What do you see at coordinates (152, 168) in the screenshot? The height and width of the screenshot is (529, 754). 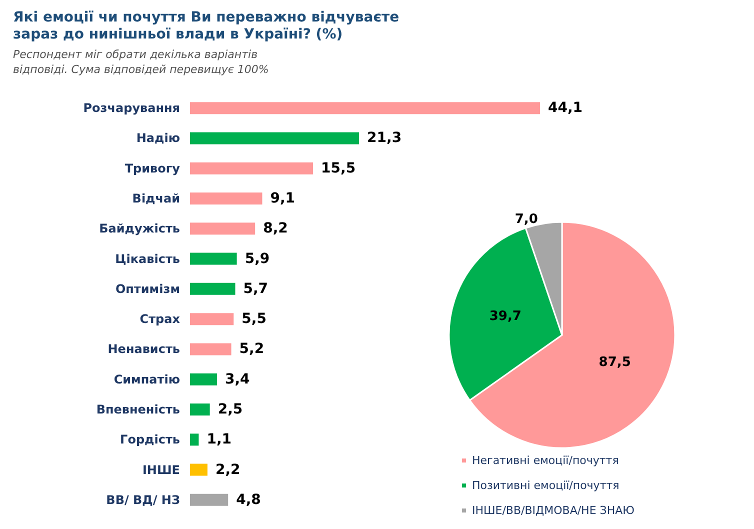 I see `y-tick-label: Тривогу` at bounding box center [152, 168].